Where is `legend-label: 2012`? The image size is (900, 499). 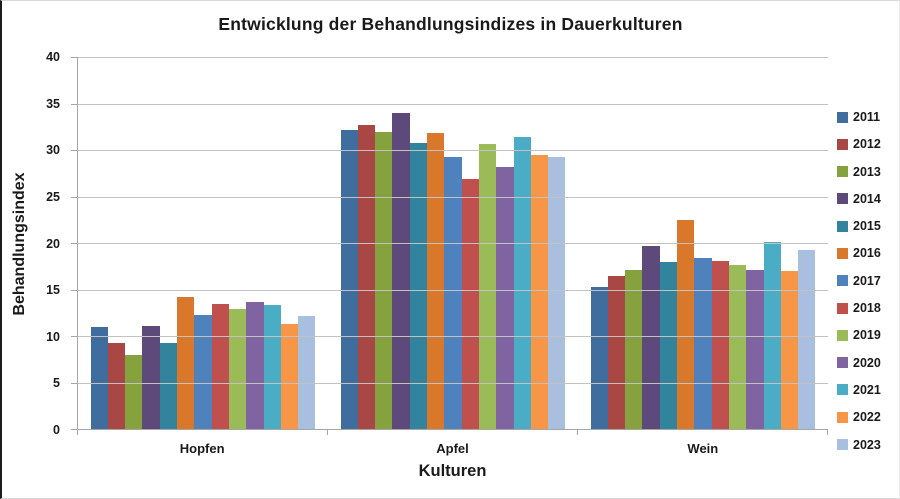 legend-label: 2012 is located at coordinates (867, 144).